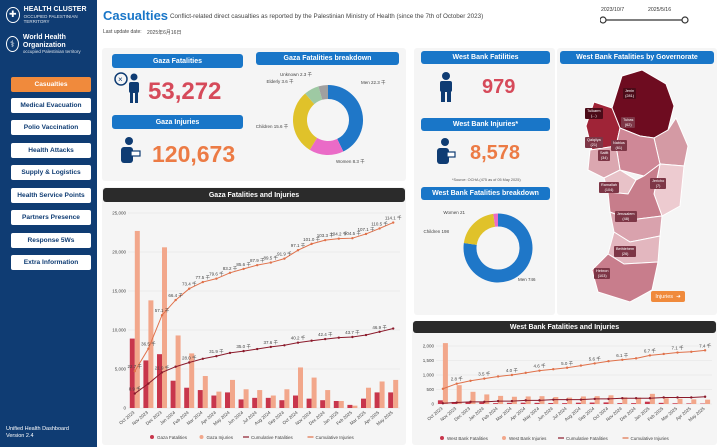  What do you see at coordinates (51, 262) in the screenshot?
I see `nav-extra-information: Extra Information` at bounding box center [51, 262].